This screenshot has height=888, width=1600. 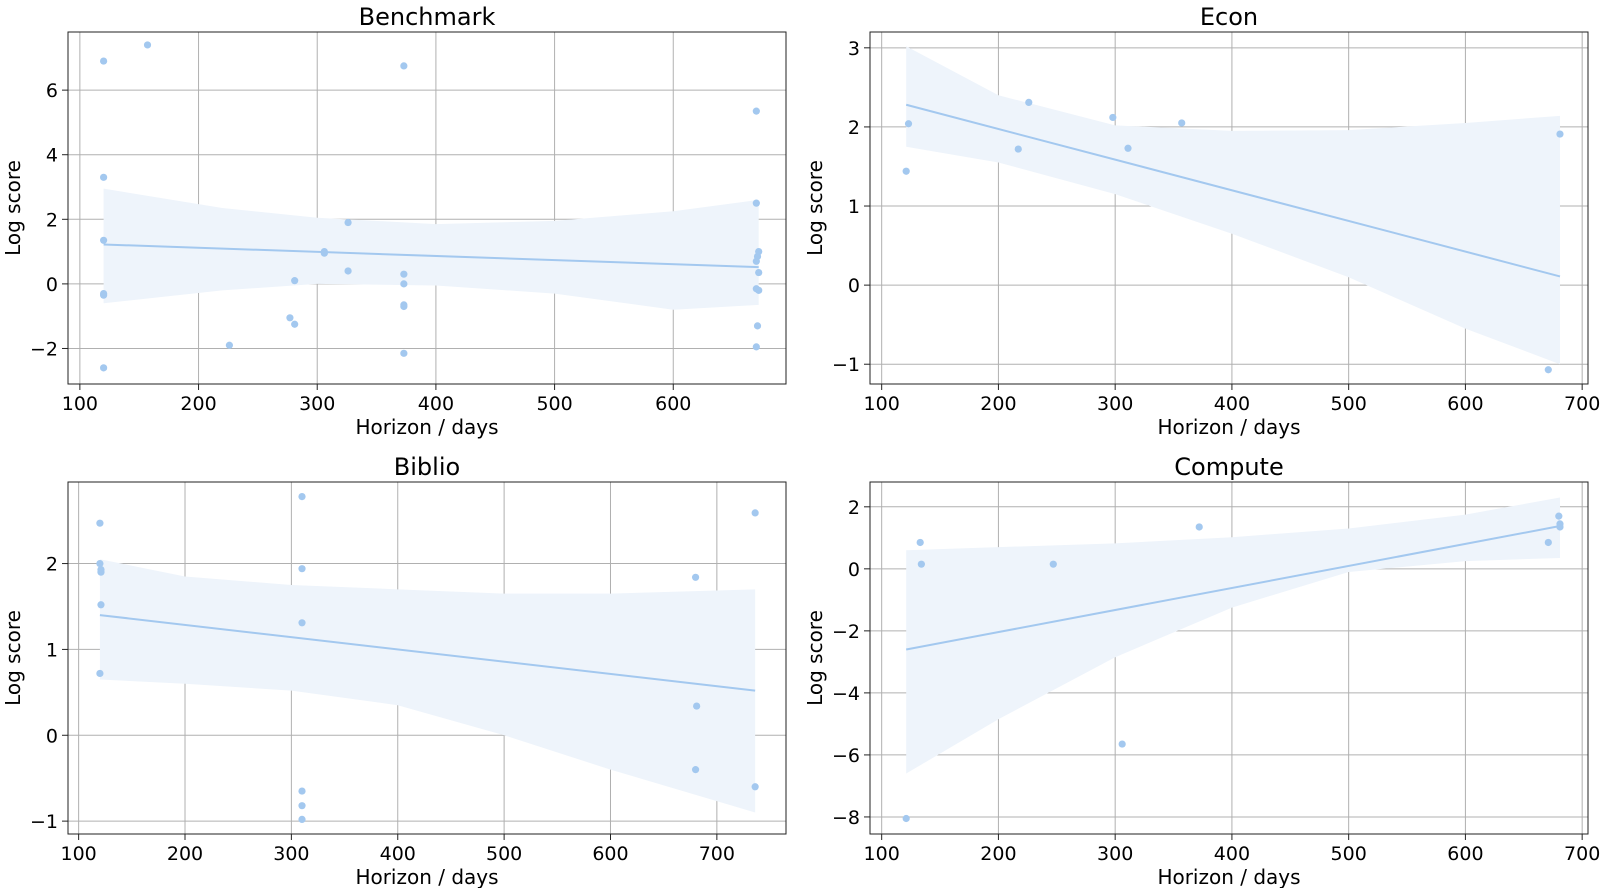 What do you see at coordinates (854, 49) in the screenshot?
I see `y-tick-label: 3` at bounding box center [854, 49].